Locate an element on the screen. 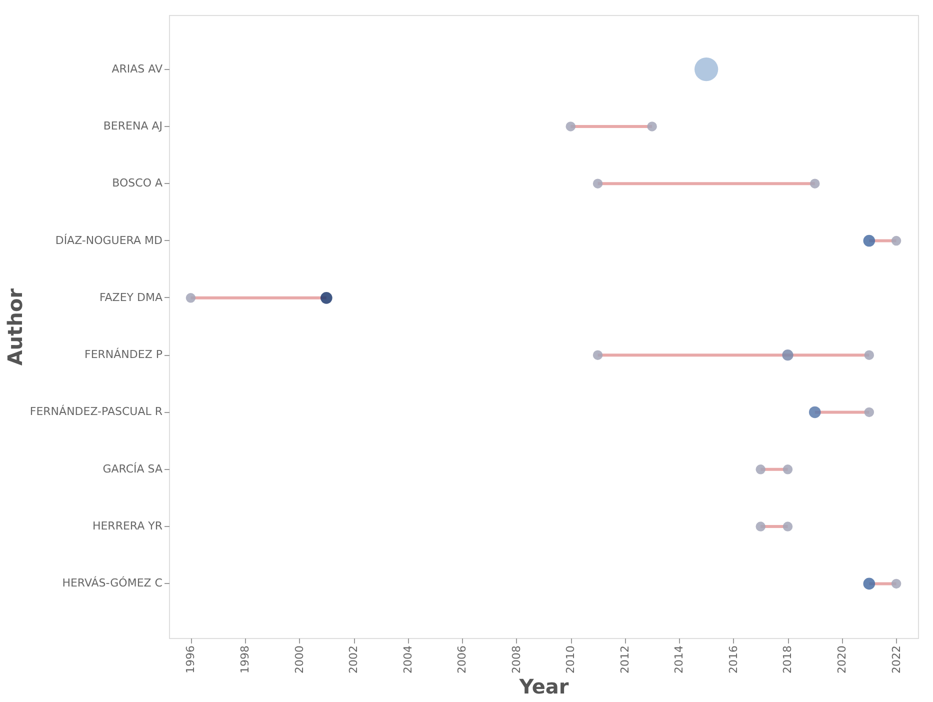 This screenshot has width=933, height=702. y-axis-title: Author is located at coordinates (14, 327).